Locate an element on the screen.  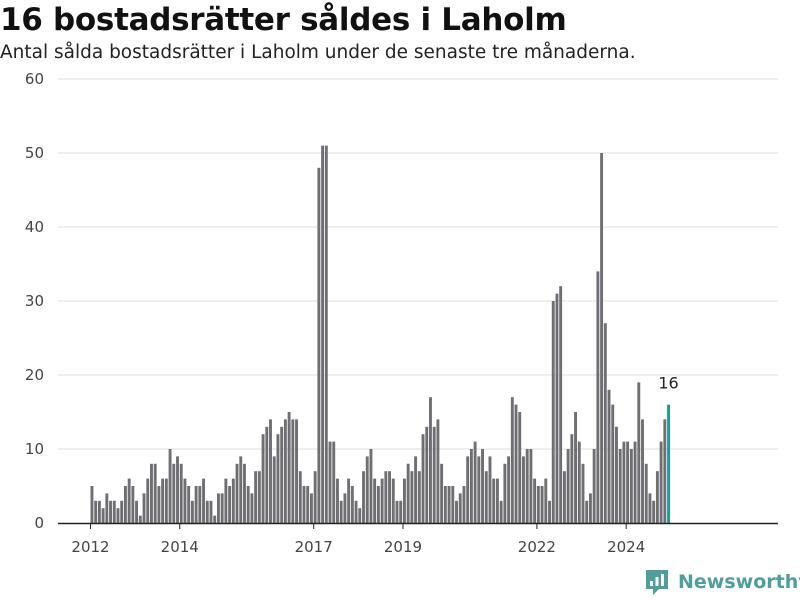
newsworthy-logo-icon is located at coordinates (657, 582).